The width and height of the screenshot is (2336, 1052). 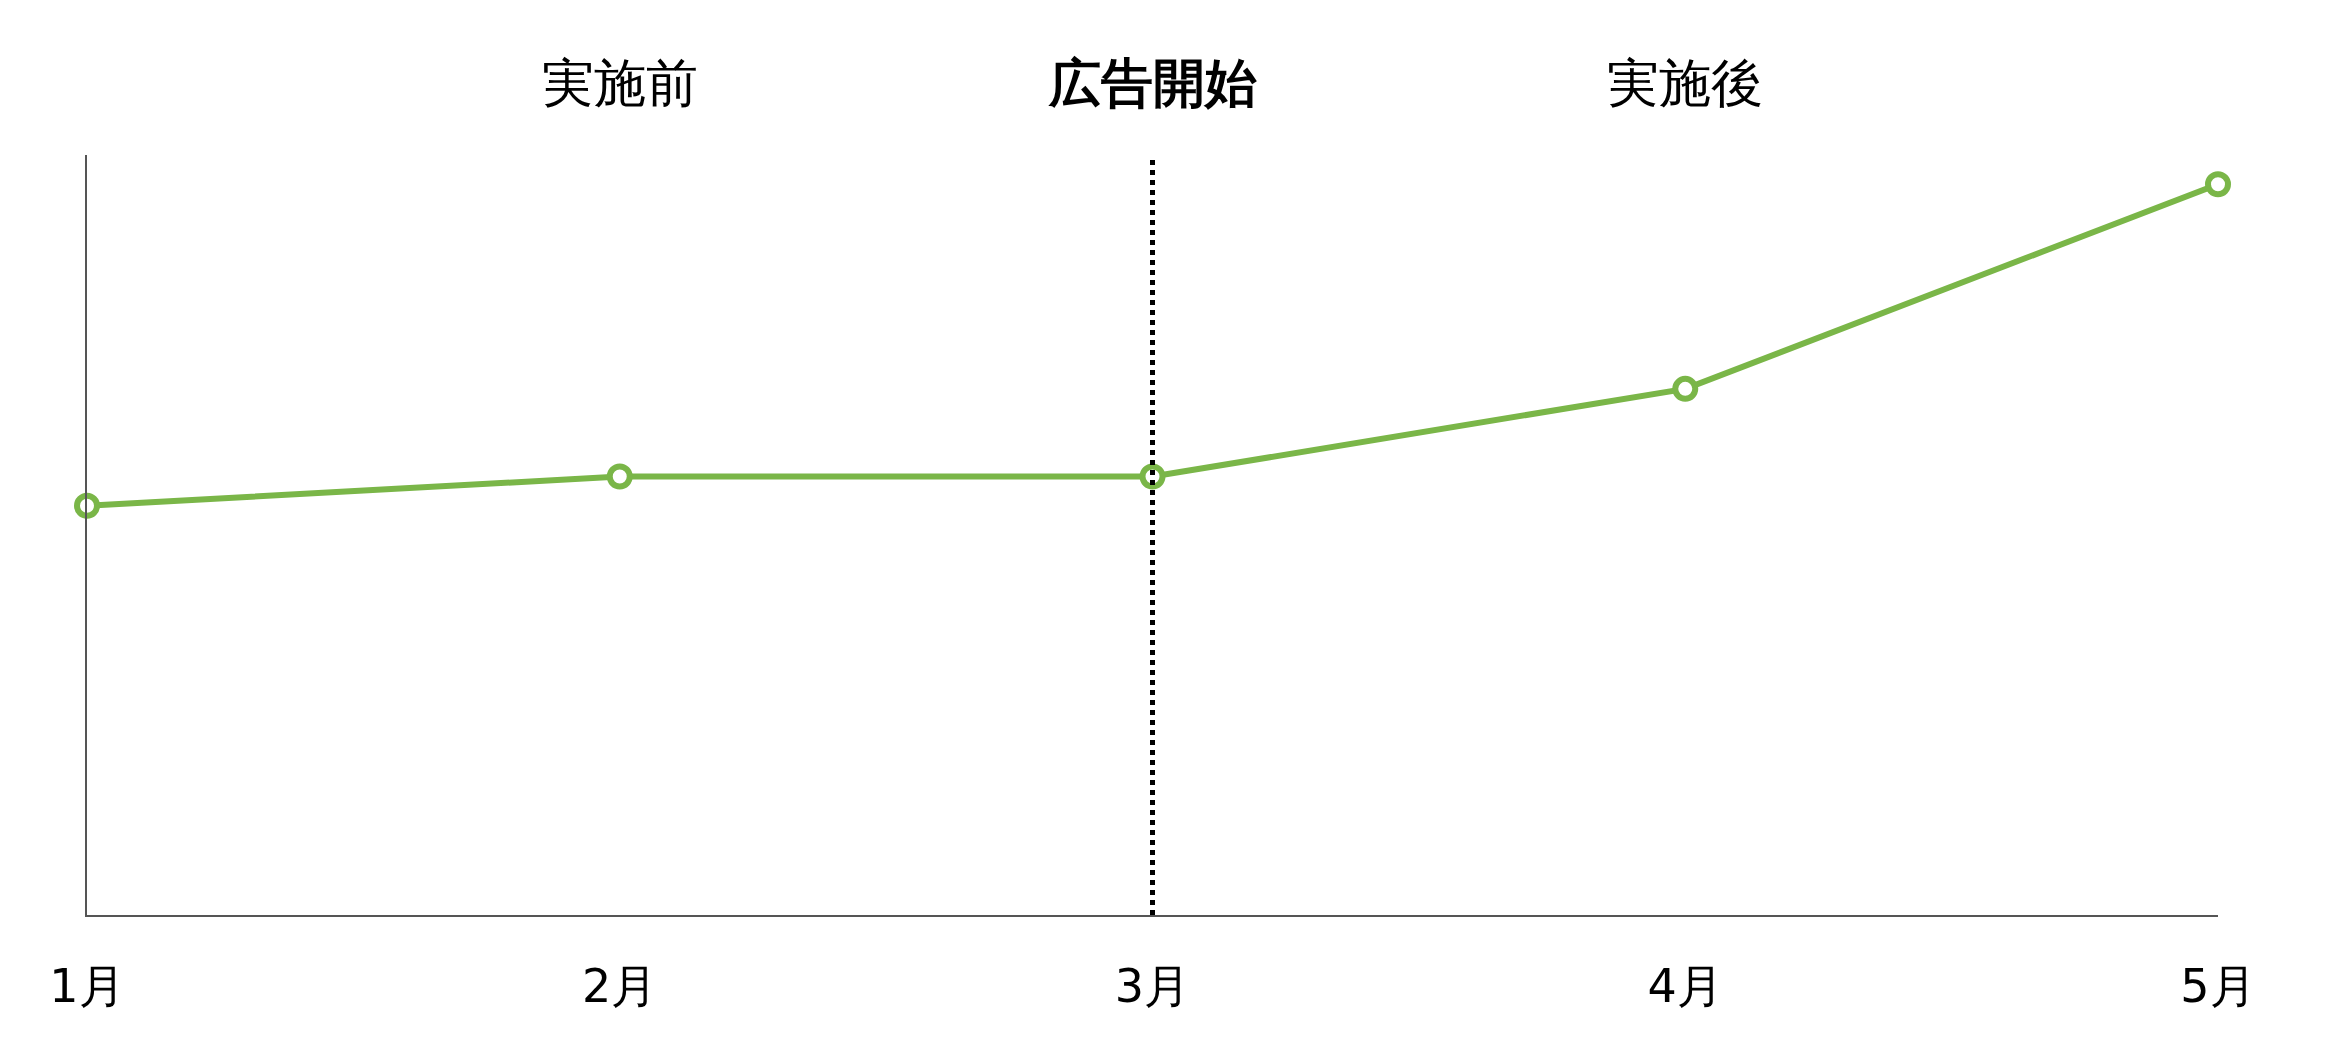 What do you see at coordinates (87, 986) in the screenshot?
I see `x-tick-label: 1月` at bounding box center [87, 986].